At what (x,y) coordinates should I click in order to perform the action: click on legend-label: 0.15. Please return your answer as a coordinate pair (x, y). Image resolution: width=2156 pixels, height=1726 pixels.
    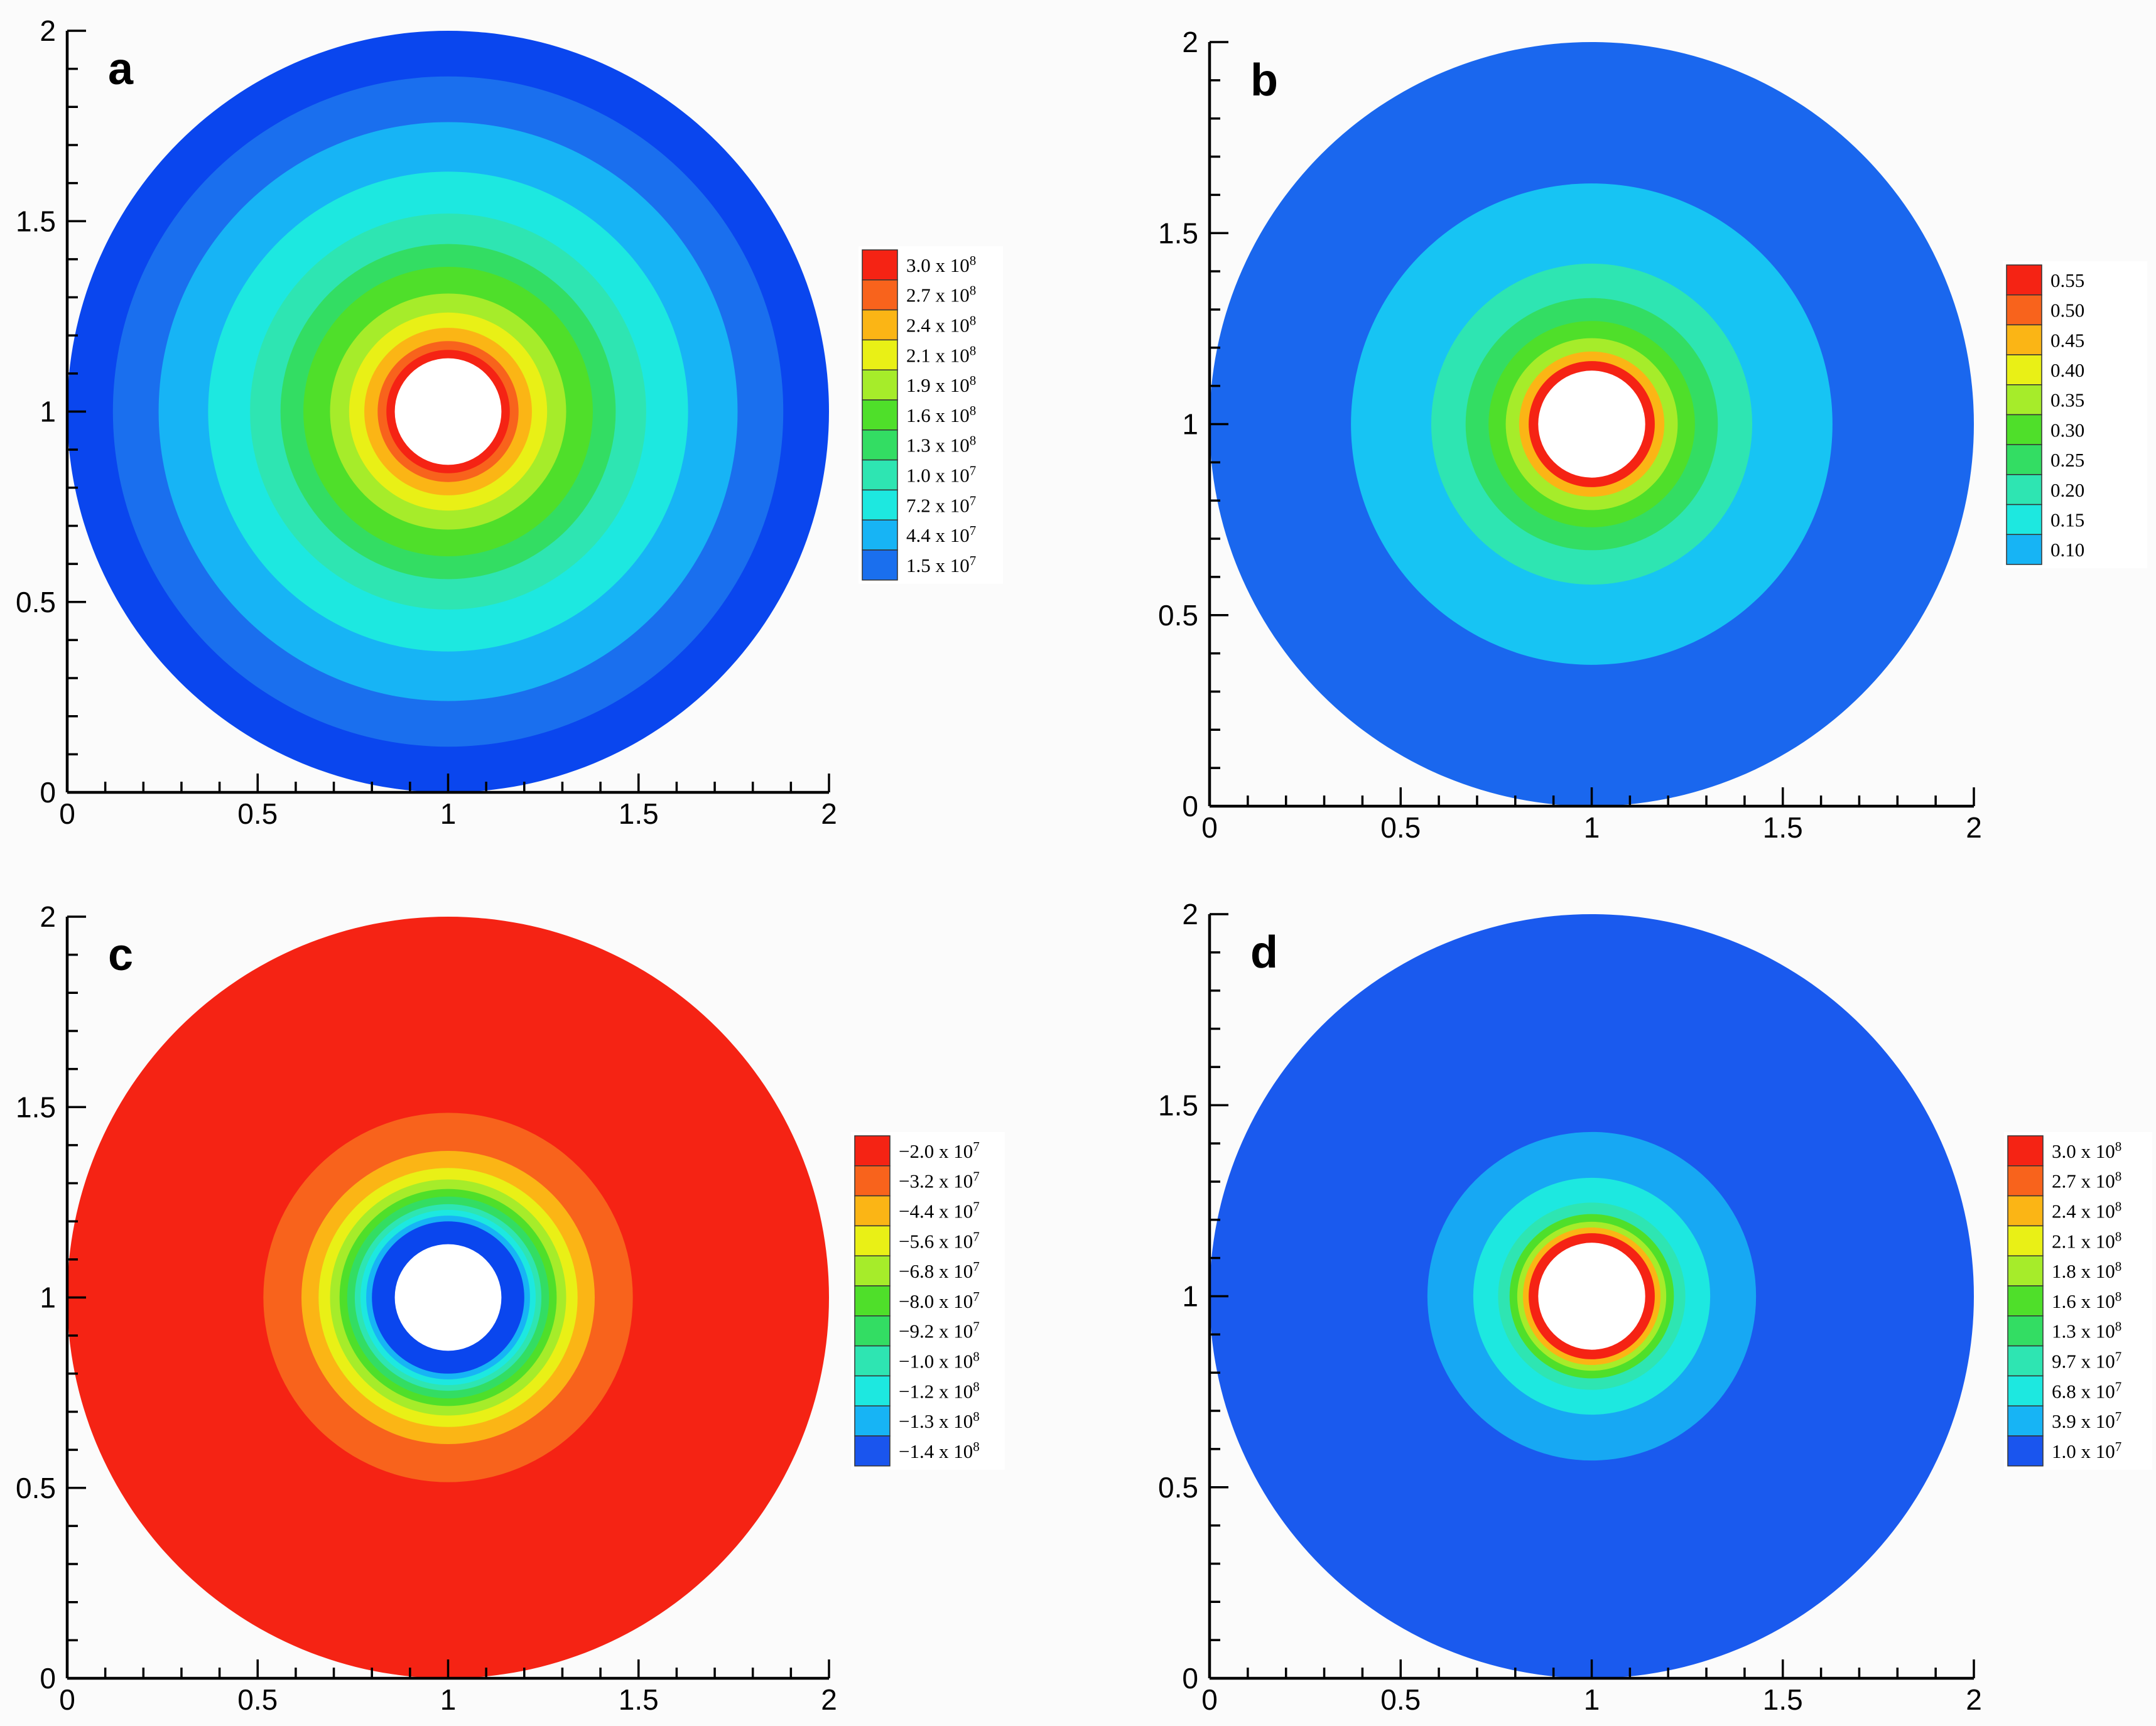
    Looking at the image, I should click on (2067, 520).